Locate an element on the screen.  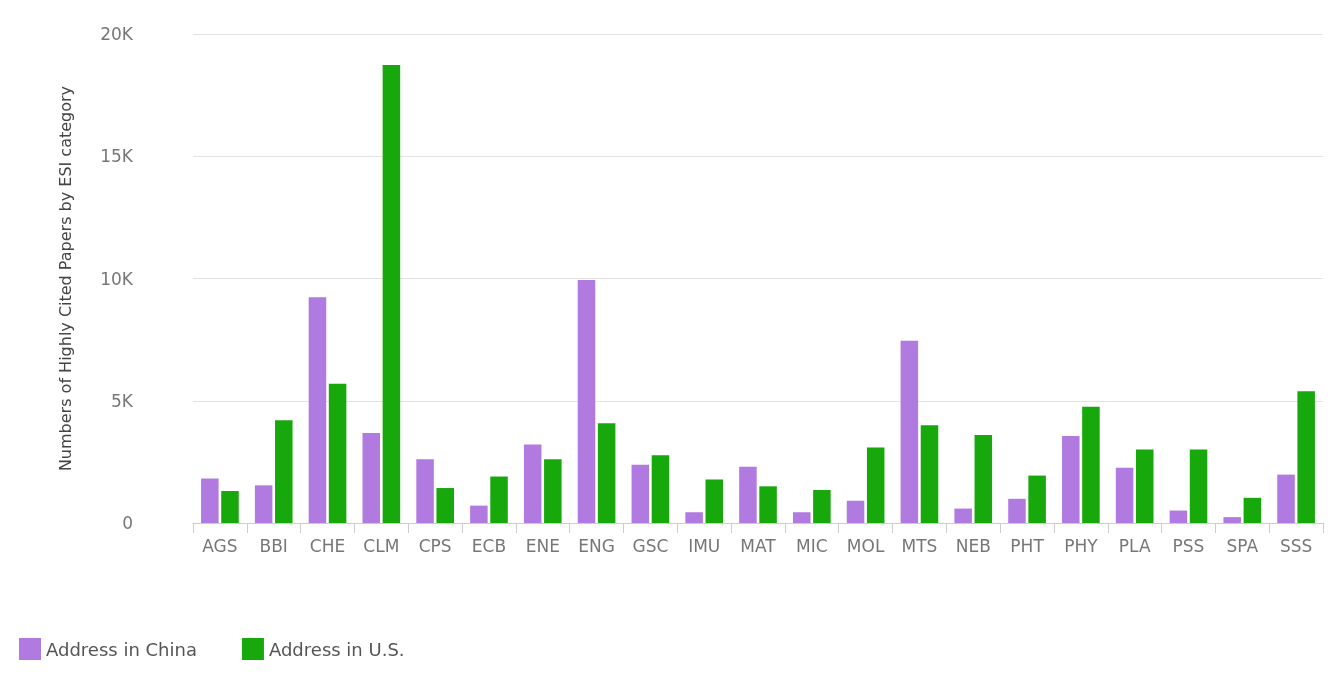
x-tick-label: MAT is located at coordinates (758, 545).